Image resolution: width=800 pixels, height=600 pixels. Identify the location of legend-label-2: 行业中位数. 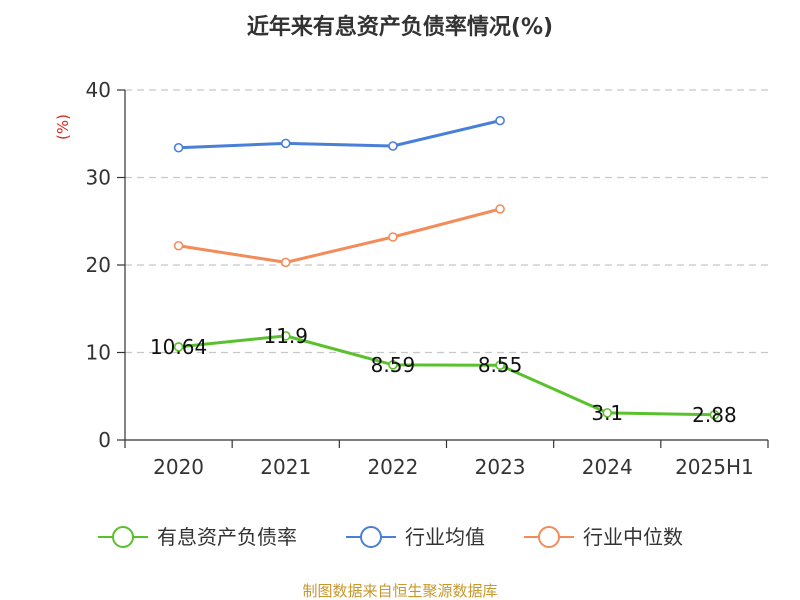
(633, 537).